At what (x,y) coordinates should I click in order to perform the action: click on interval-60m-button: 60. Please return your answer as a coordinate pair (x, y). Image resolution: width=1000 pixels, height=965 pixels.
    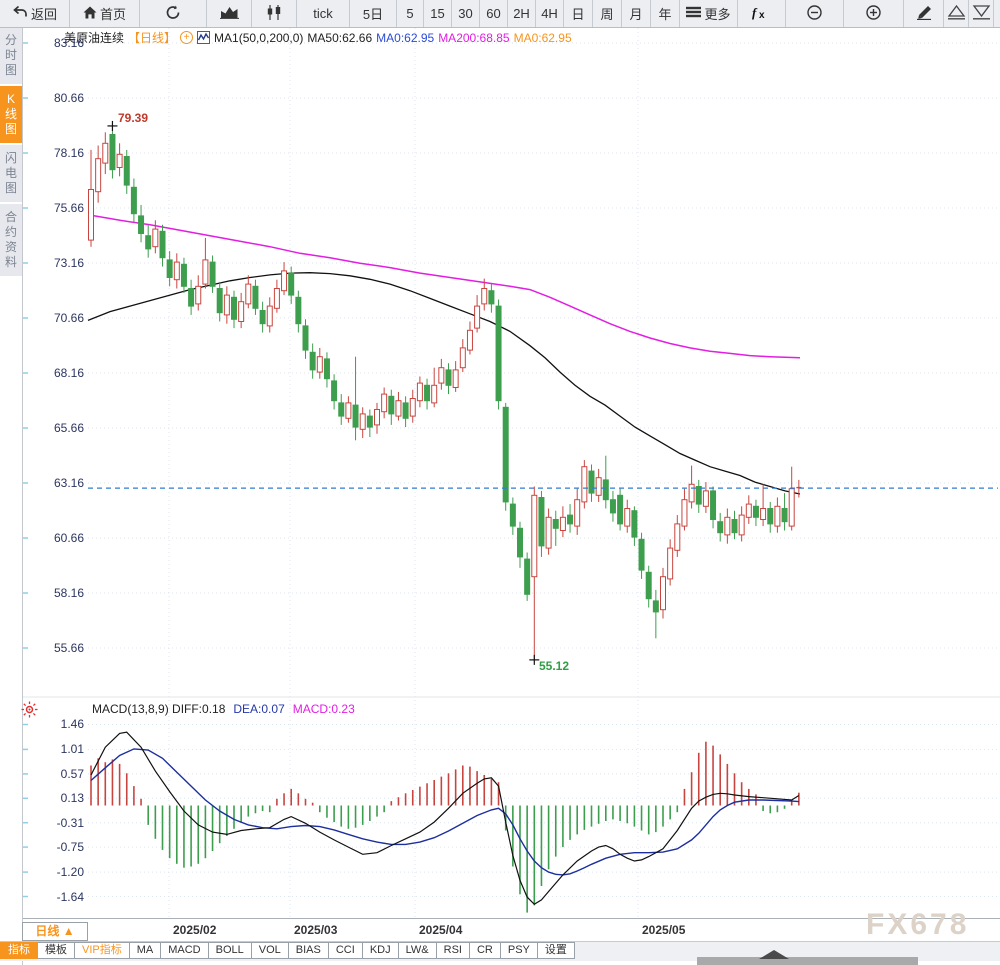
    Looking at the image, I should click on (494, 13).